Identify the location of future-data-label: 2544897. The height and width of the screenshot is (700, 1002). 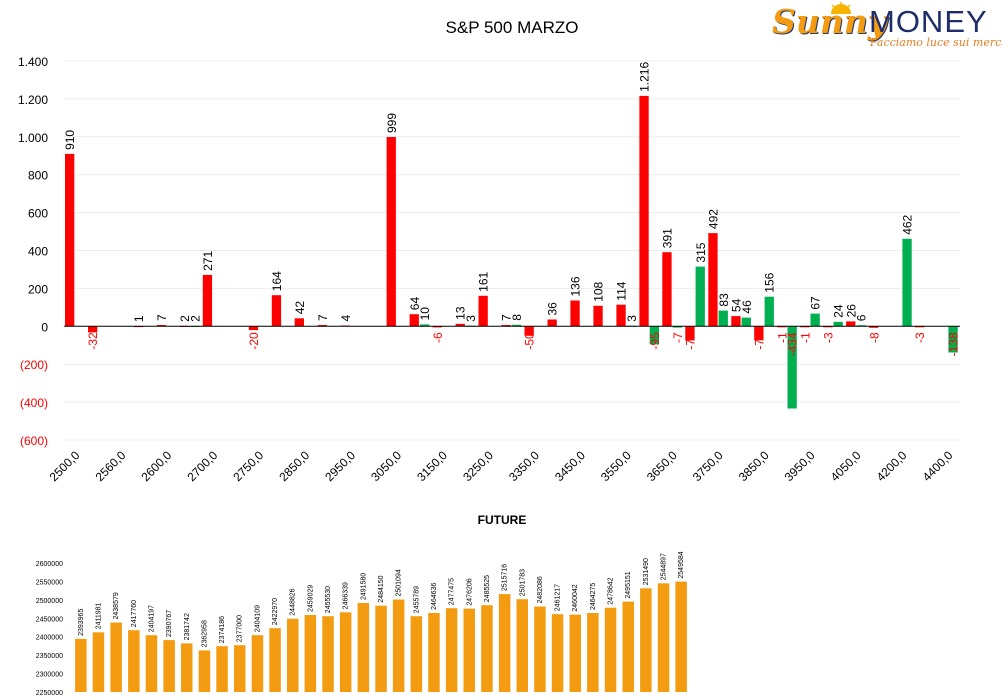
(664, 566).